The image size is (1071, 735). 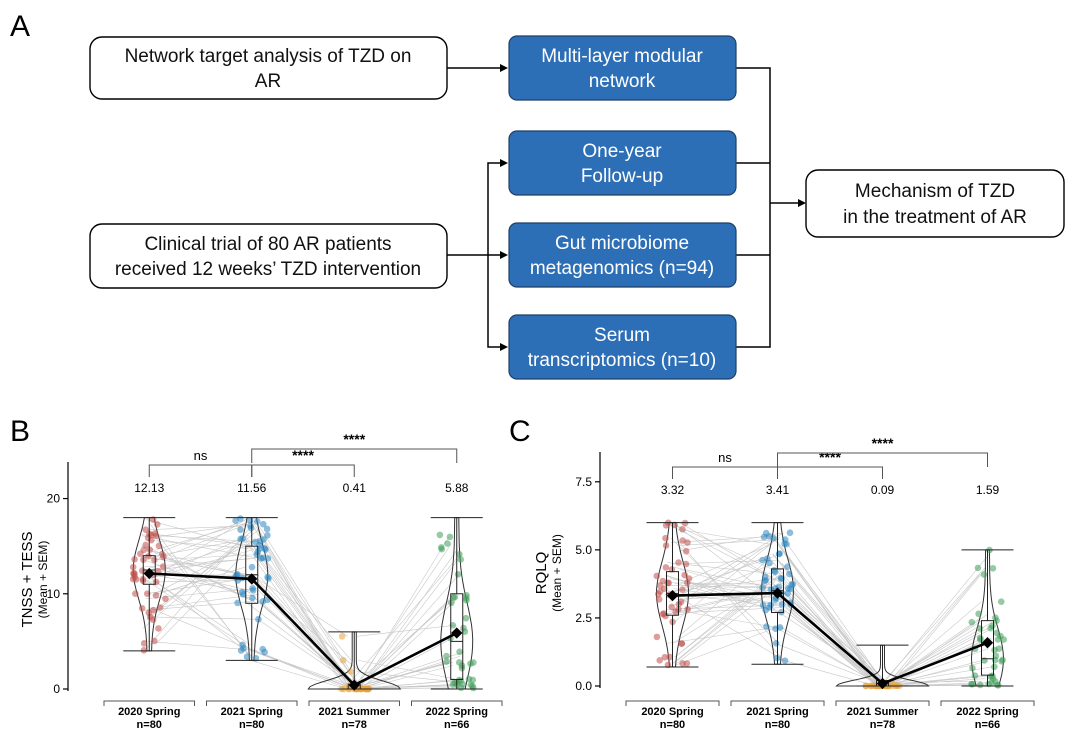 What do you see at coordinates (935, 217) in the screenshot?
I see `mechanism-line-2: in the treatment of AR` at bounding box center [935, 217].